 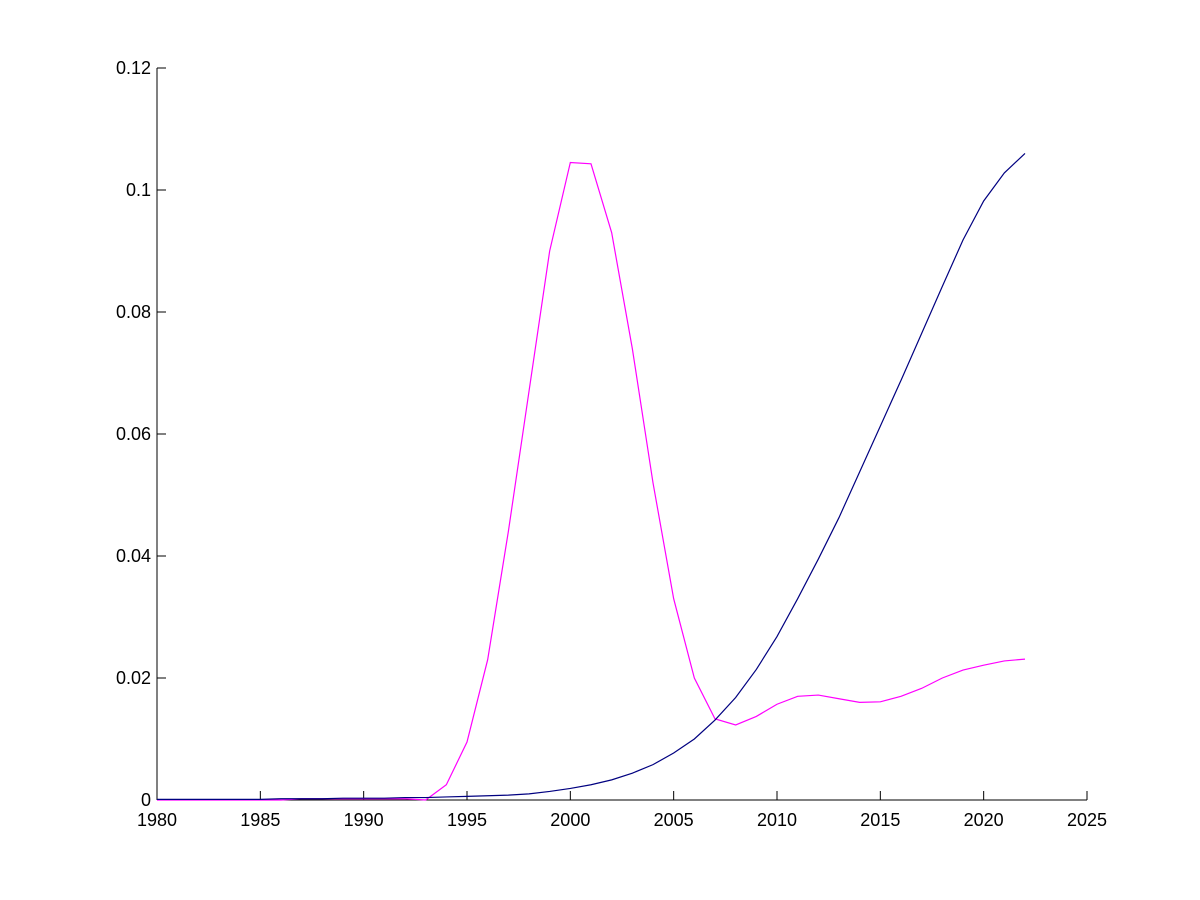 What do you see at coordinates (984, 820) in the screenshot?
I see `x-tick-label: 2020` at bounding box center [984, 820].